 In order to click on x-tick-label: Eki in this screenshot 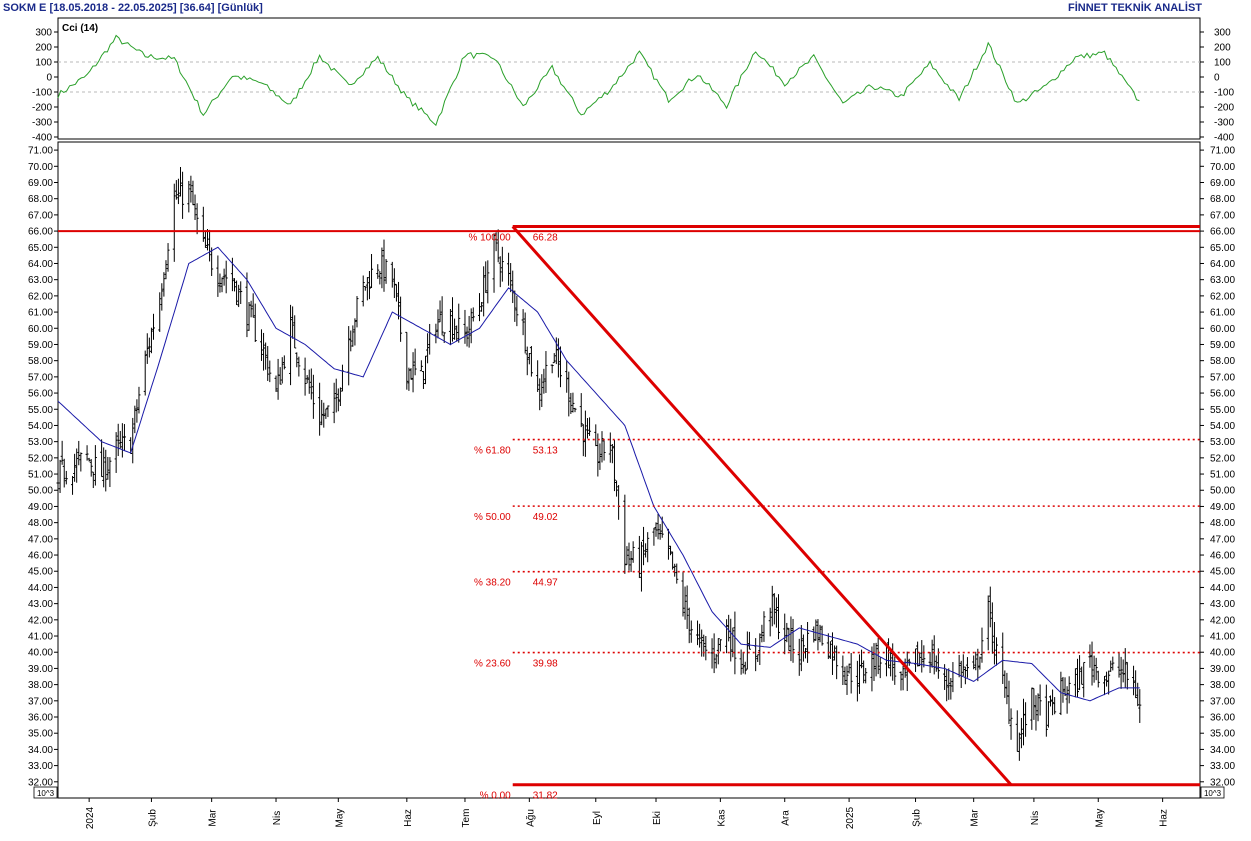, I will do `click(657, 818)`.